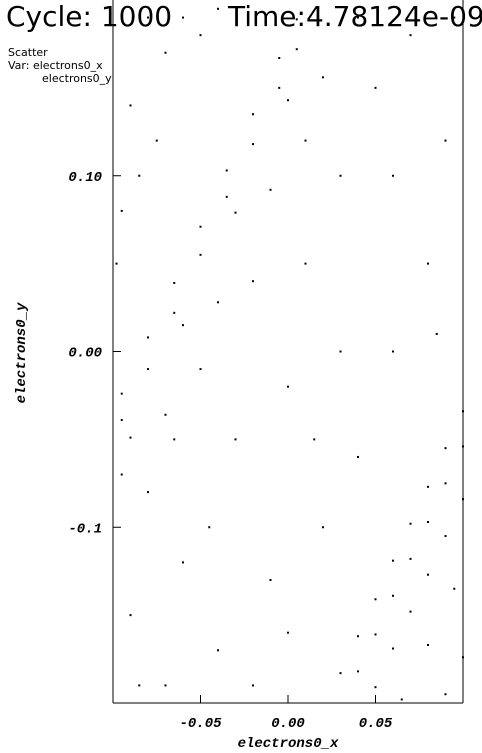 Image resolution: width=482 pixels, height=753 pixels. Describe the element at coordinates (77, 78) in the screenshot. I see `var-label: electrons0_y` at that location.